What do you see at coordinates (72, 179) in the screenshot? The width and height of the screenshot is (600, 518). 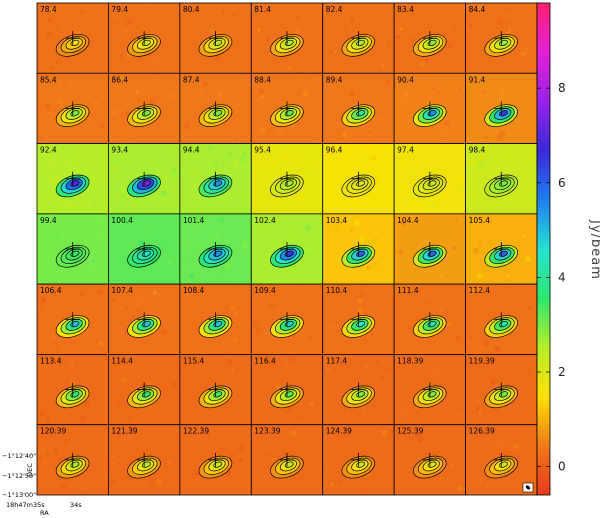 I see `channel-panel: 92.4` at bounding box center [72, 179].